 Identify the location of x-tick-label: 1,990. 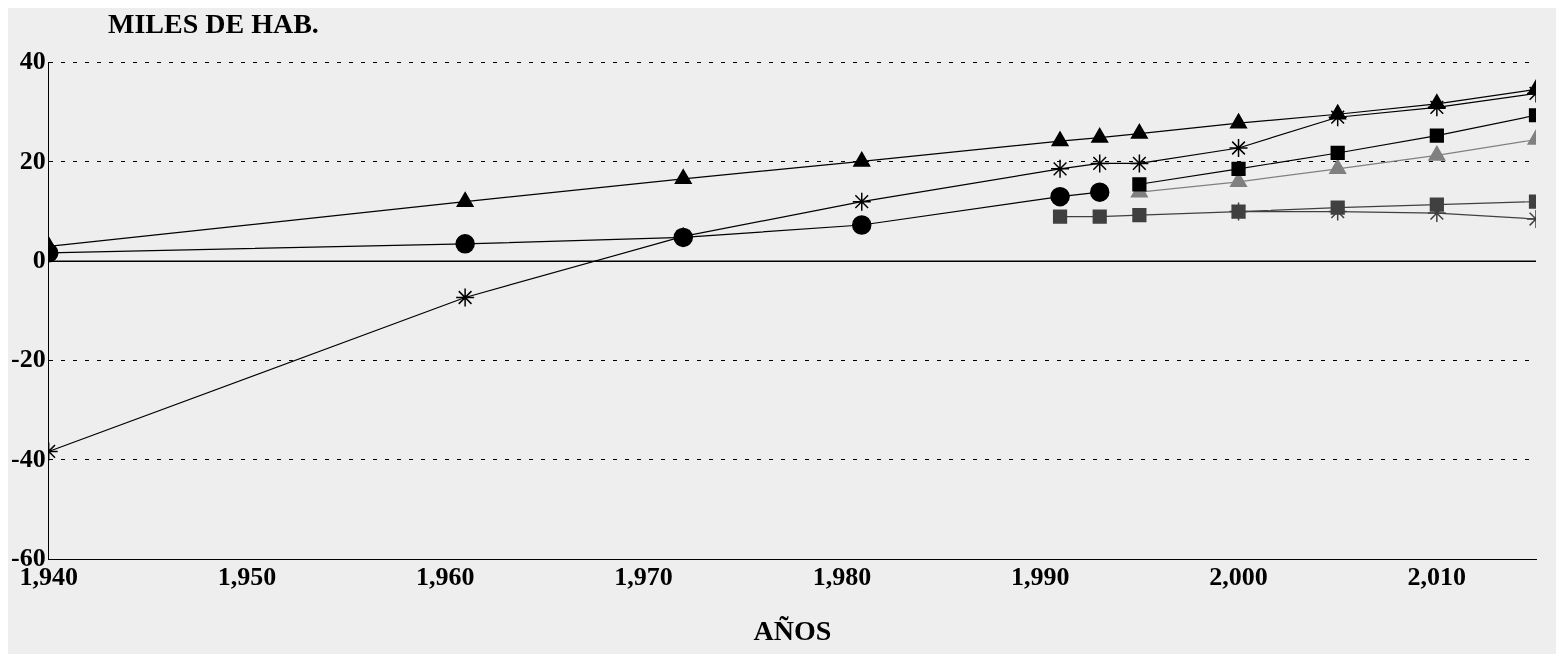
(1040, 576).